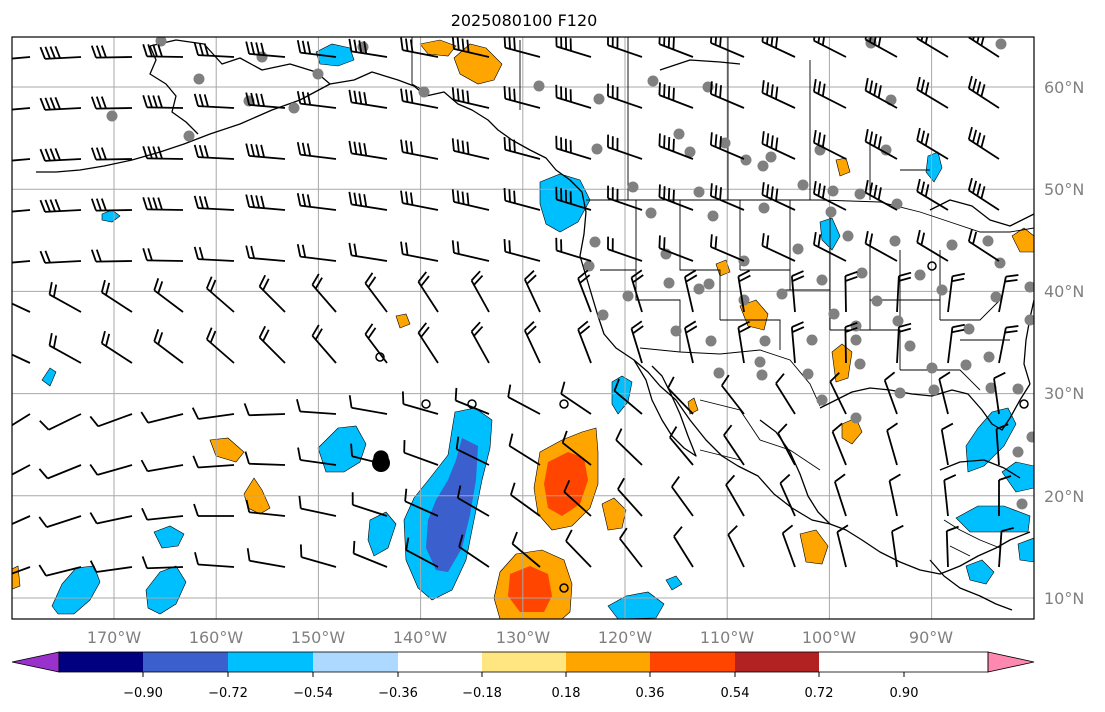 The image size is (1105, 712). I want to click on colorbar-outline, so click(523, 662).